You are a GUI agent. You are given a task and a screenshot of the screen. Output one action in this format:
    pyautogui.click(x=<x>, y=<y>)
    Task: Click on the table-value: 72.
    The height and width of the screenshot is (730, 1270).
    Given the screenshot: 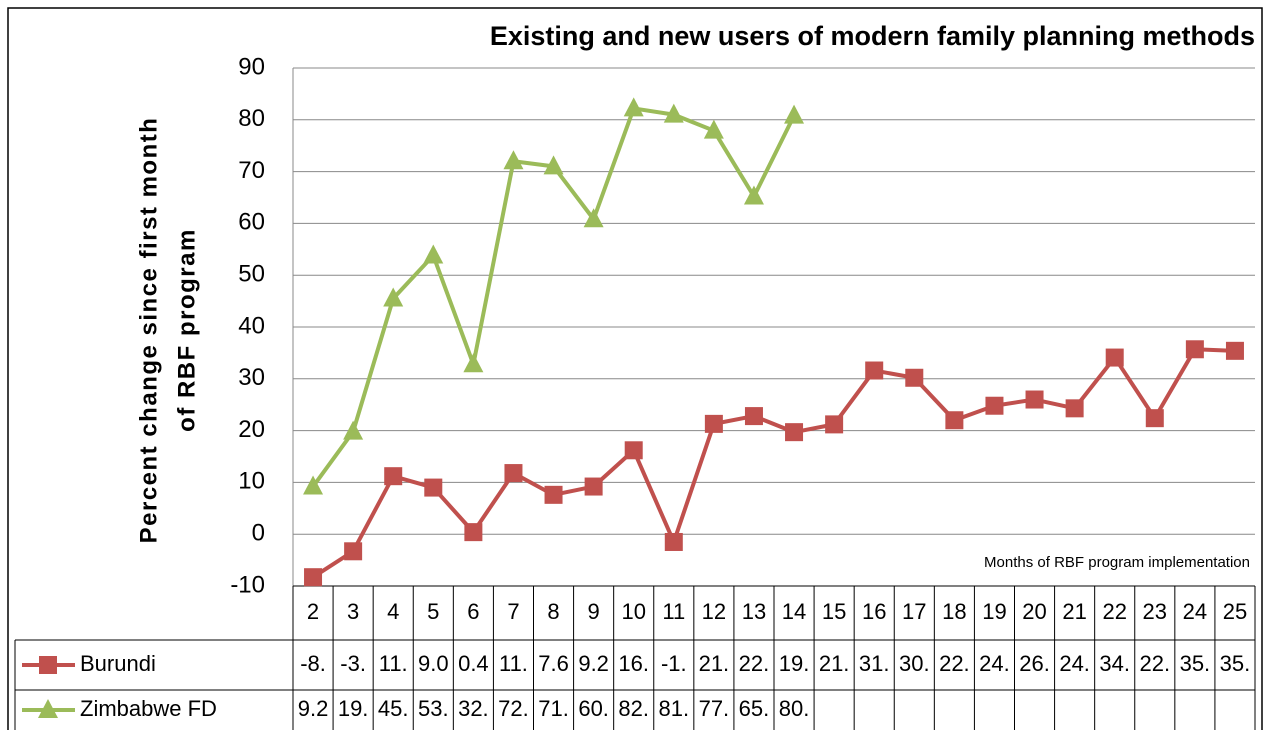 What is the action you would take?
    pyautogui.click(x=513, y=708)
    